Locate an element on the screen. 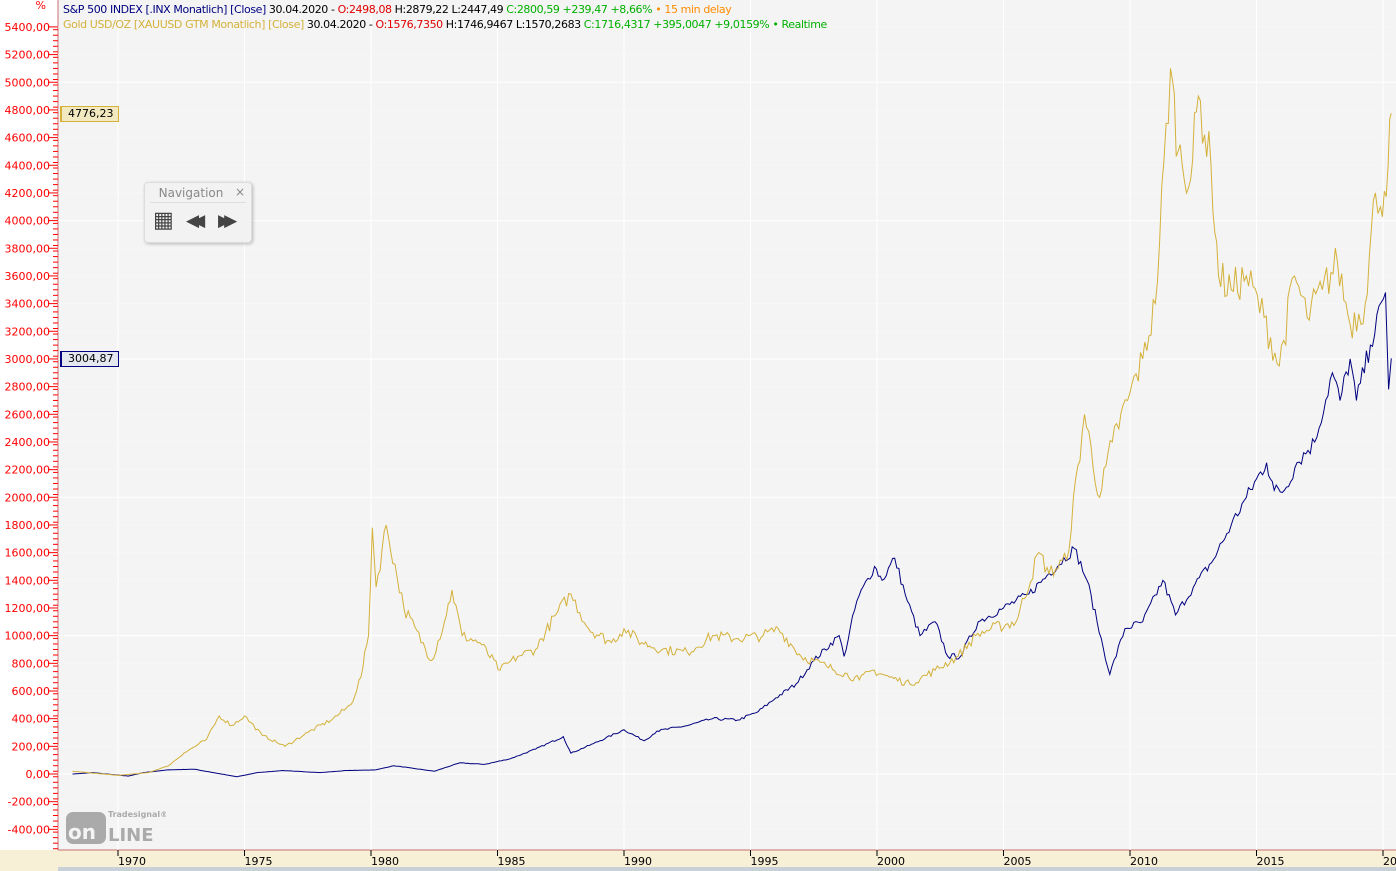 This screenshot has width=1396, height=871. legend-sp500-status: • 15 min delay is located at coordinates (693, 9).